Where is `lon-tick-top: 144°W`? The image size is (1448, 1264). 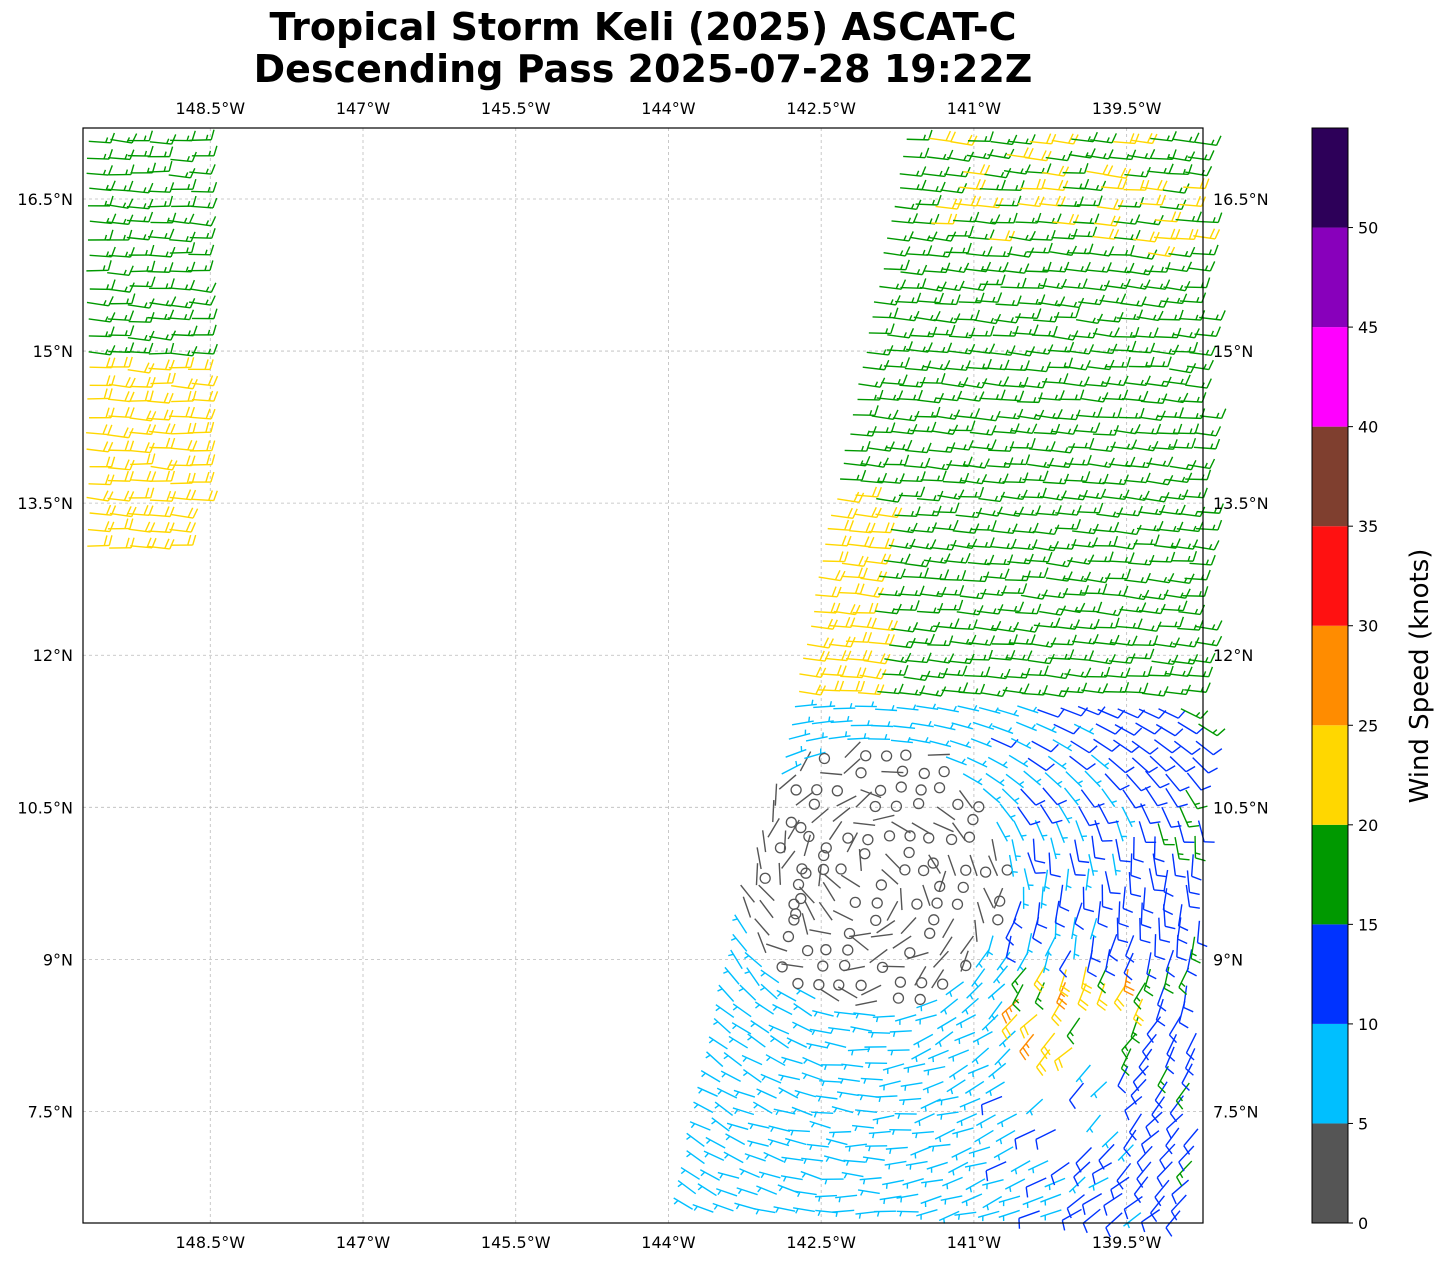 lon-tick-top: 144°W is located at coordinates (668, 108).